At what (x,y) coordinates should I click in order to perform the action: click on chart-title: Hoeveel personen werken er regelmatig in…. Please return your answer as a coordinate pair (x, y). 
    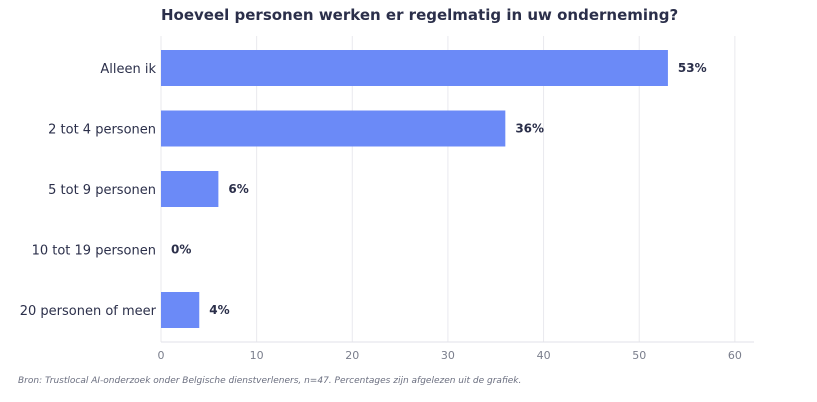
    Looking at the image, I should click on (420, 15).